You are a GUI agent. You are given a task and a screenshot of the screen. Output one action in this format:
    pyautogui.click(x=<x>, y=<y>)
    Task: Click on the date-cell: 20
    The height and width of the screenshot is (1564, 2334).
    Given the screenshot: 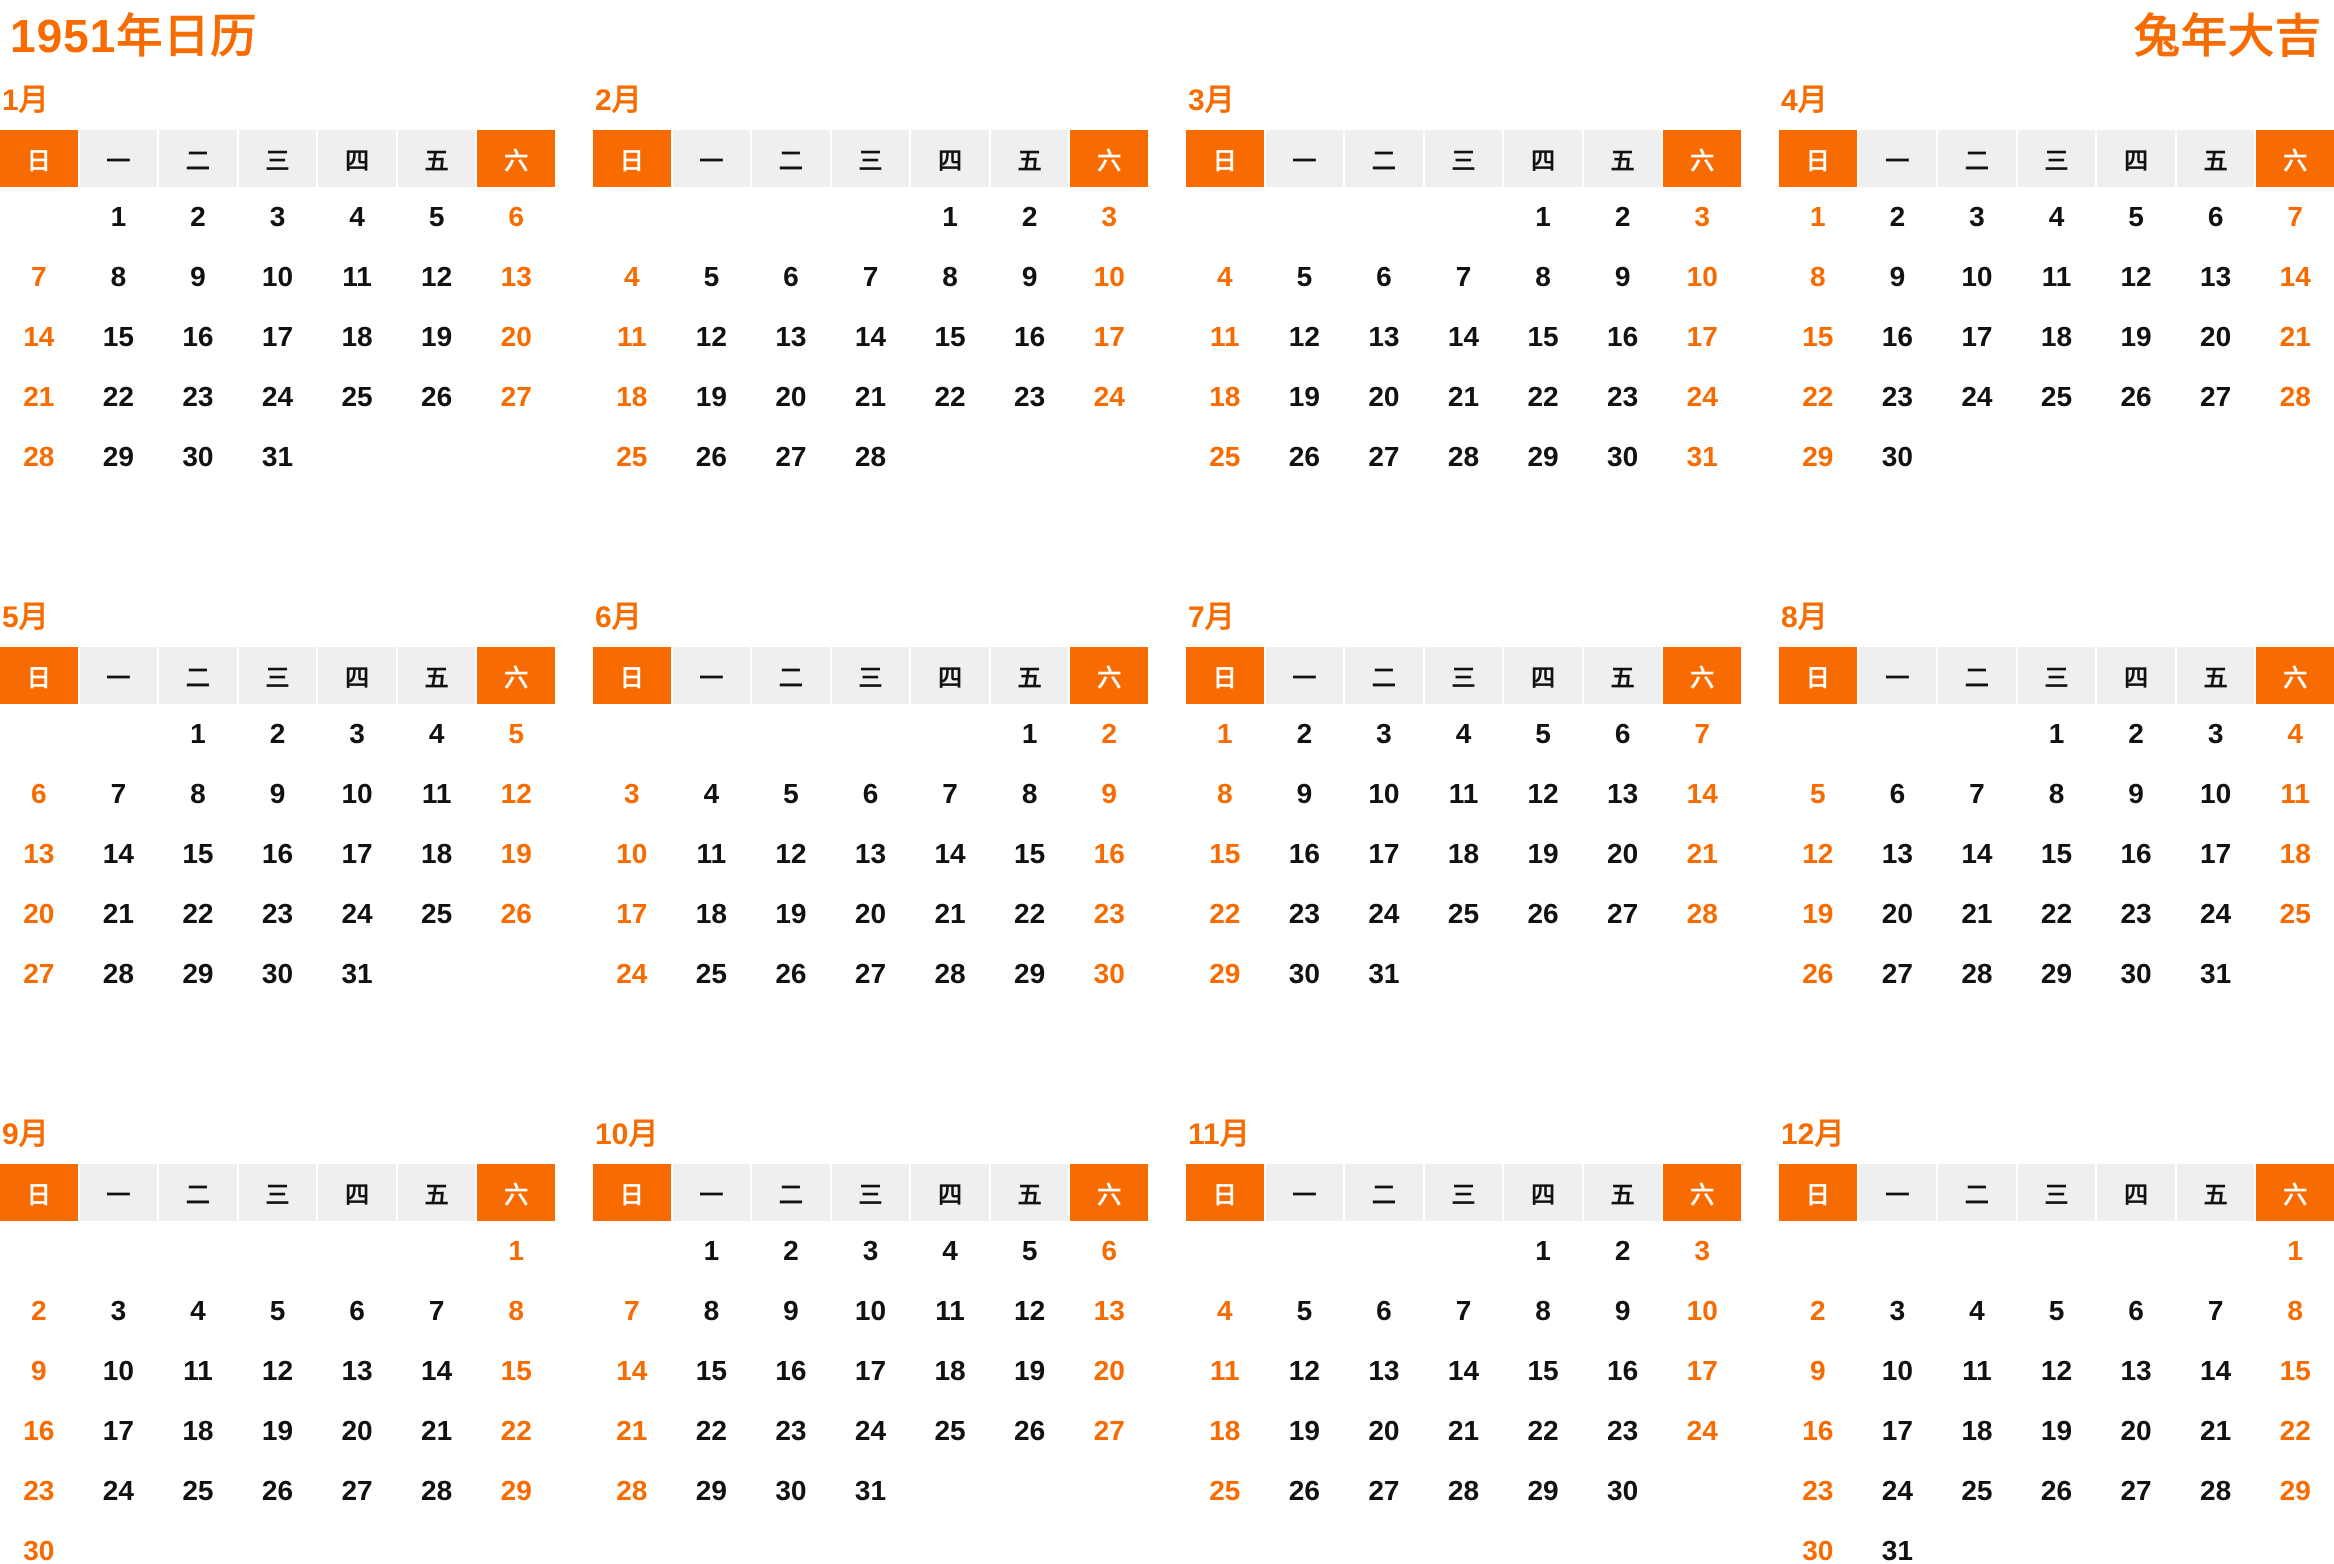 What is the action you would take?
    pyautogui.click(x=1384, y=397)
    